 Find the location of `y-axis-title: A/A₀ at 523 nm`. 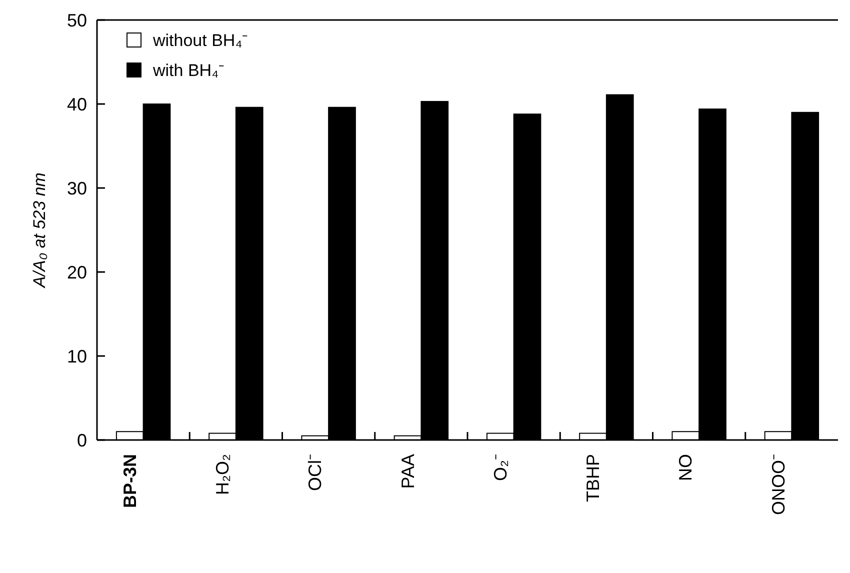

y-axis-title: A/A₀ at 523 nm is located at coordinates (39, 230).